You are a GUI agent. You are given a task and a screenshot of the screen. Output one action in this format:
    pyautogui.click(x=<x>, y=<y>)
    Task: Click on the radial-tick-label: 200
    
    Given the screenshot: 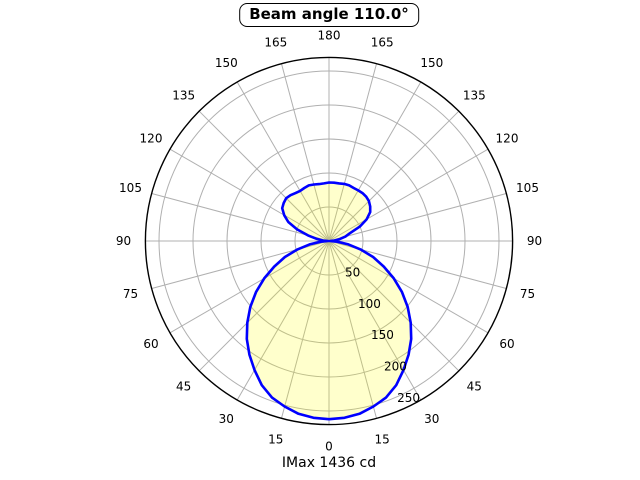 What is the action you would take?
    pyautogui.click(x=395, y=367)
    